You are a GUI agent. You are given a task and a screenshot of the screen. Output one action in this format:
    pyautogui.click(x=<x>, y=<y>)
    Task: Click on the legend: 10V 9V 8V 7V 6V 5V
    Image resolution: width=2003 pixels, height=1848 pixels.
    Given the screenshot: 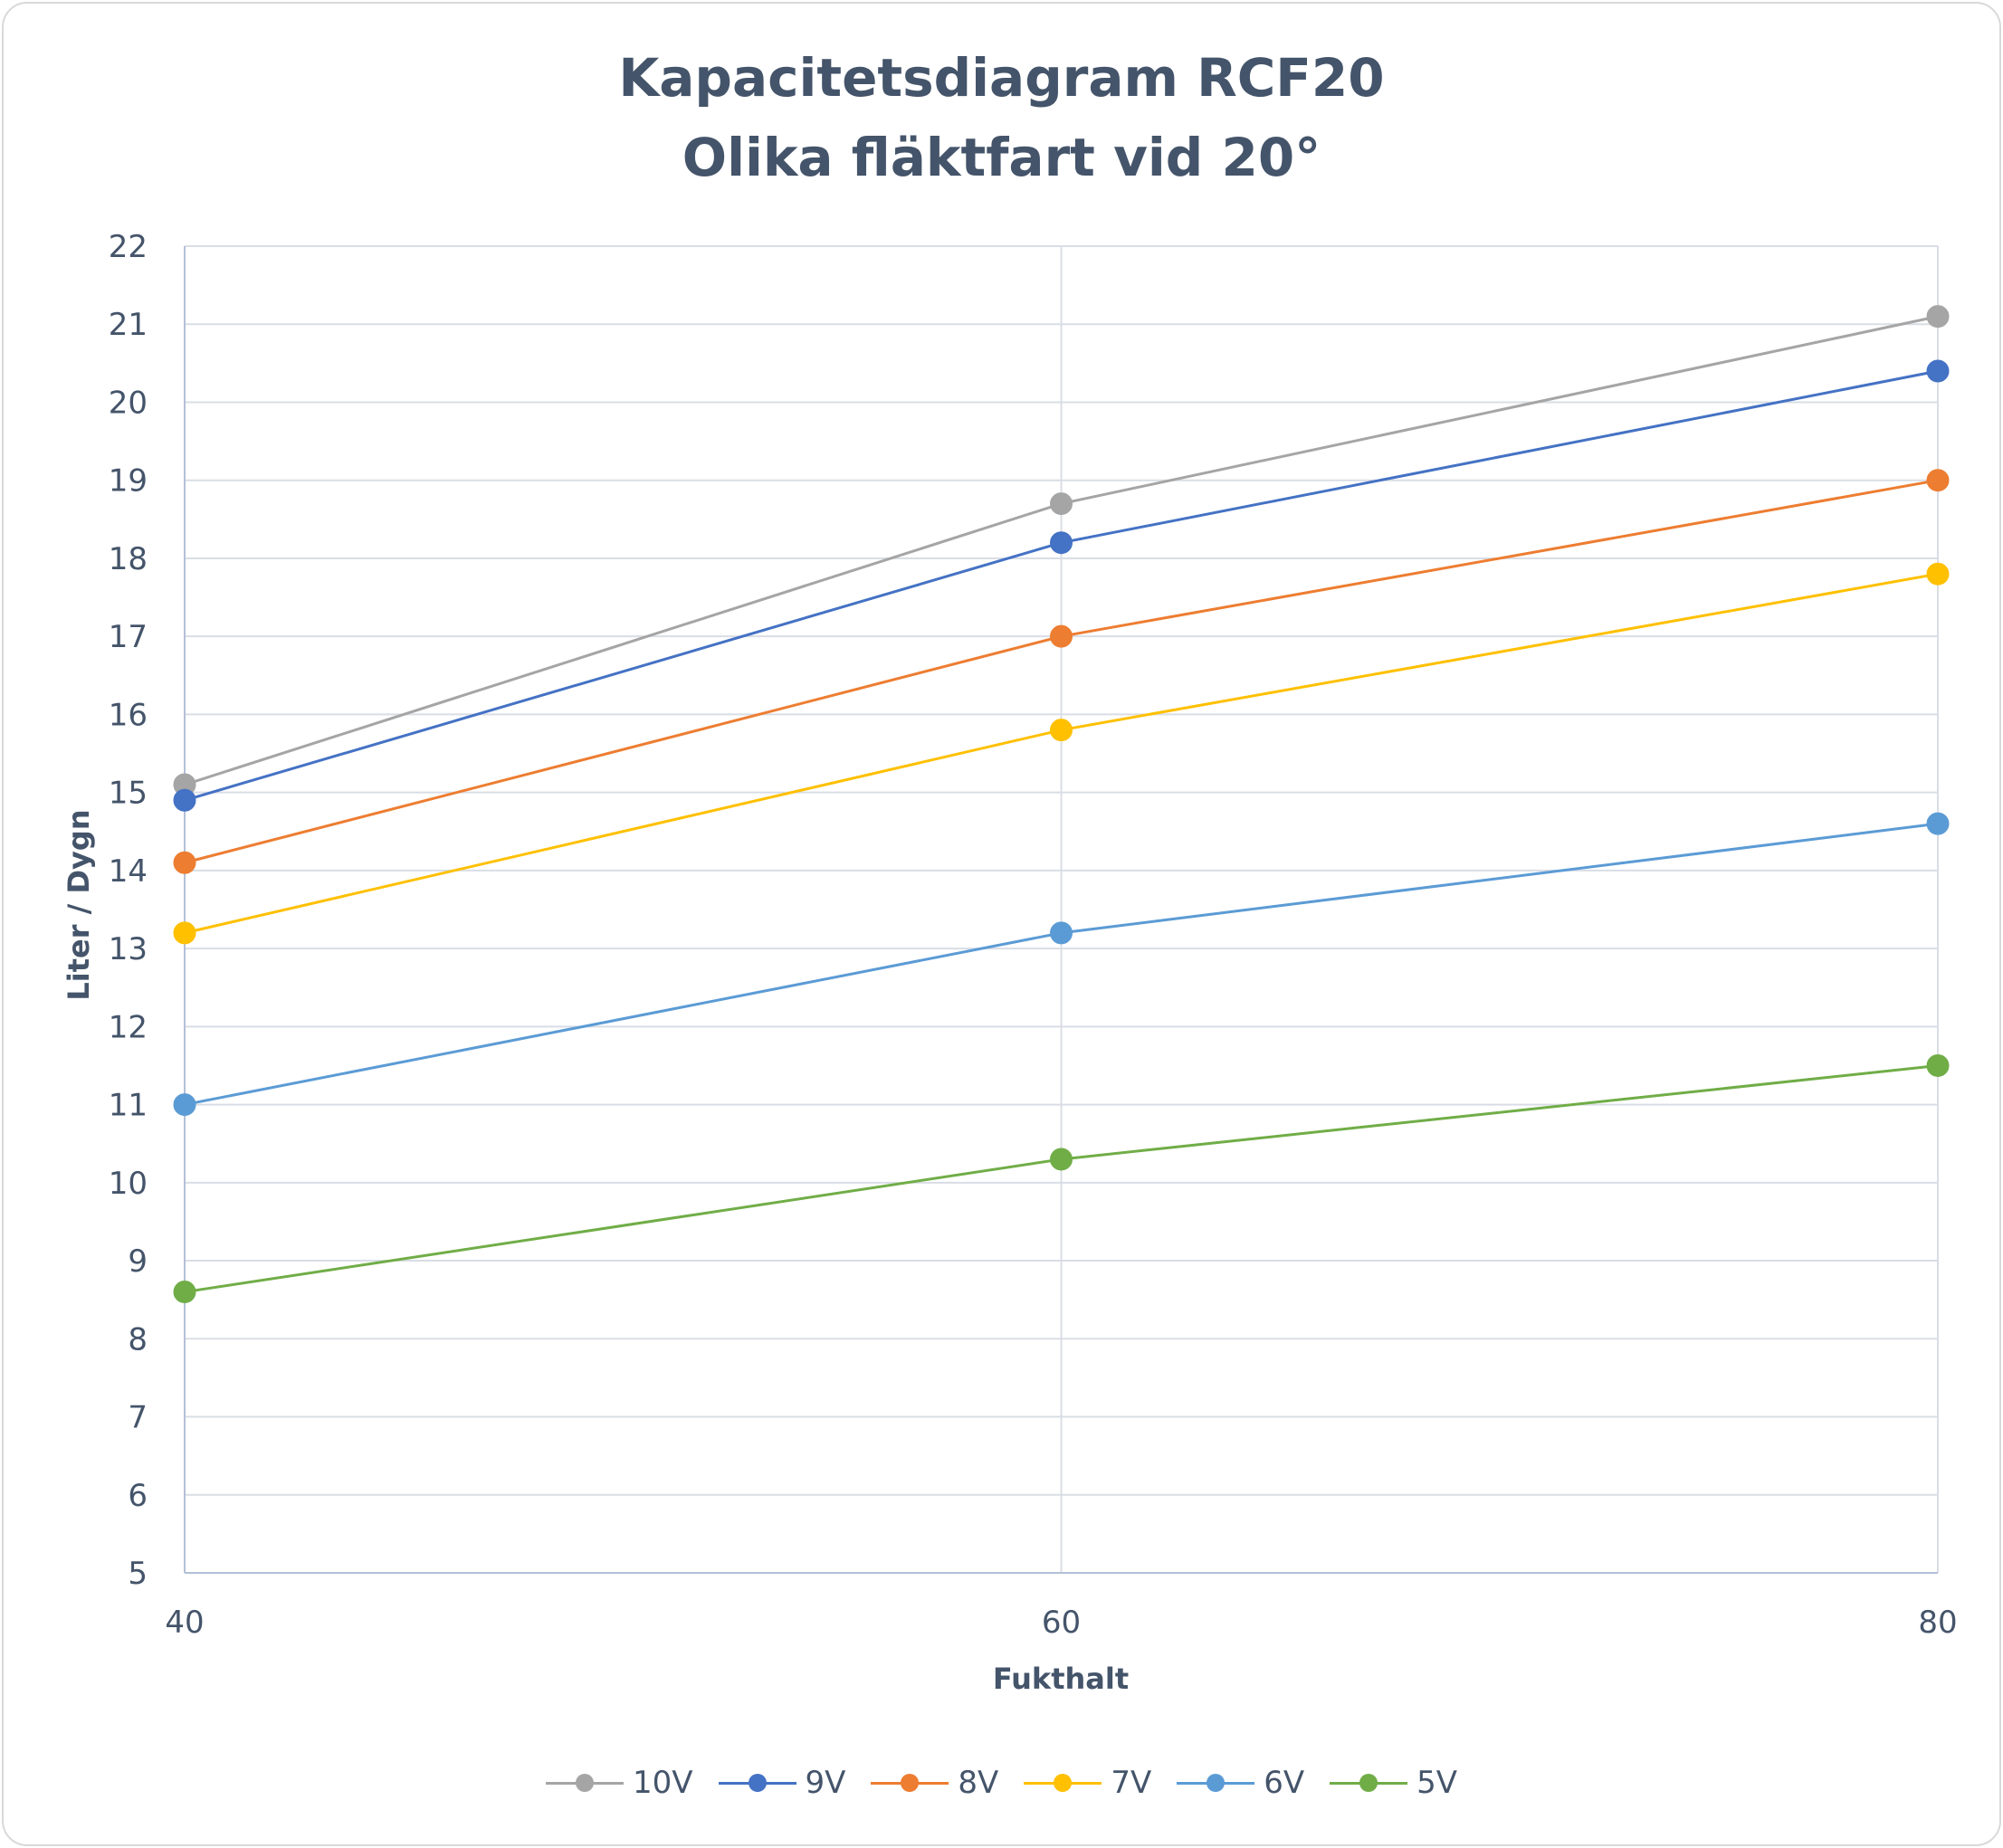 What is the action you would take?
    pyautogui.click(x=1001, y=1783)
    